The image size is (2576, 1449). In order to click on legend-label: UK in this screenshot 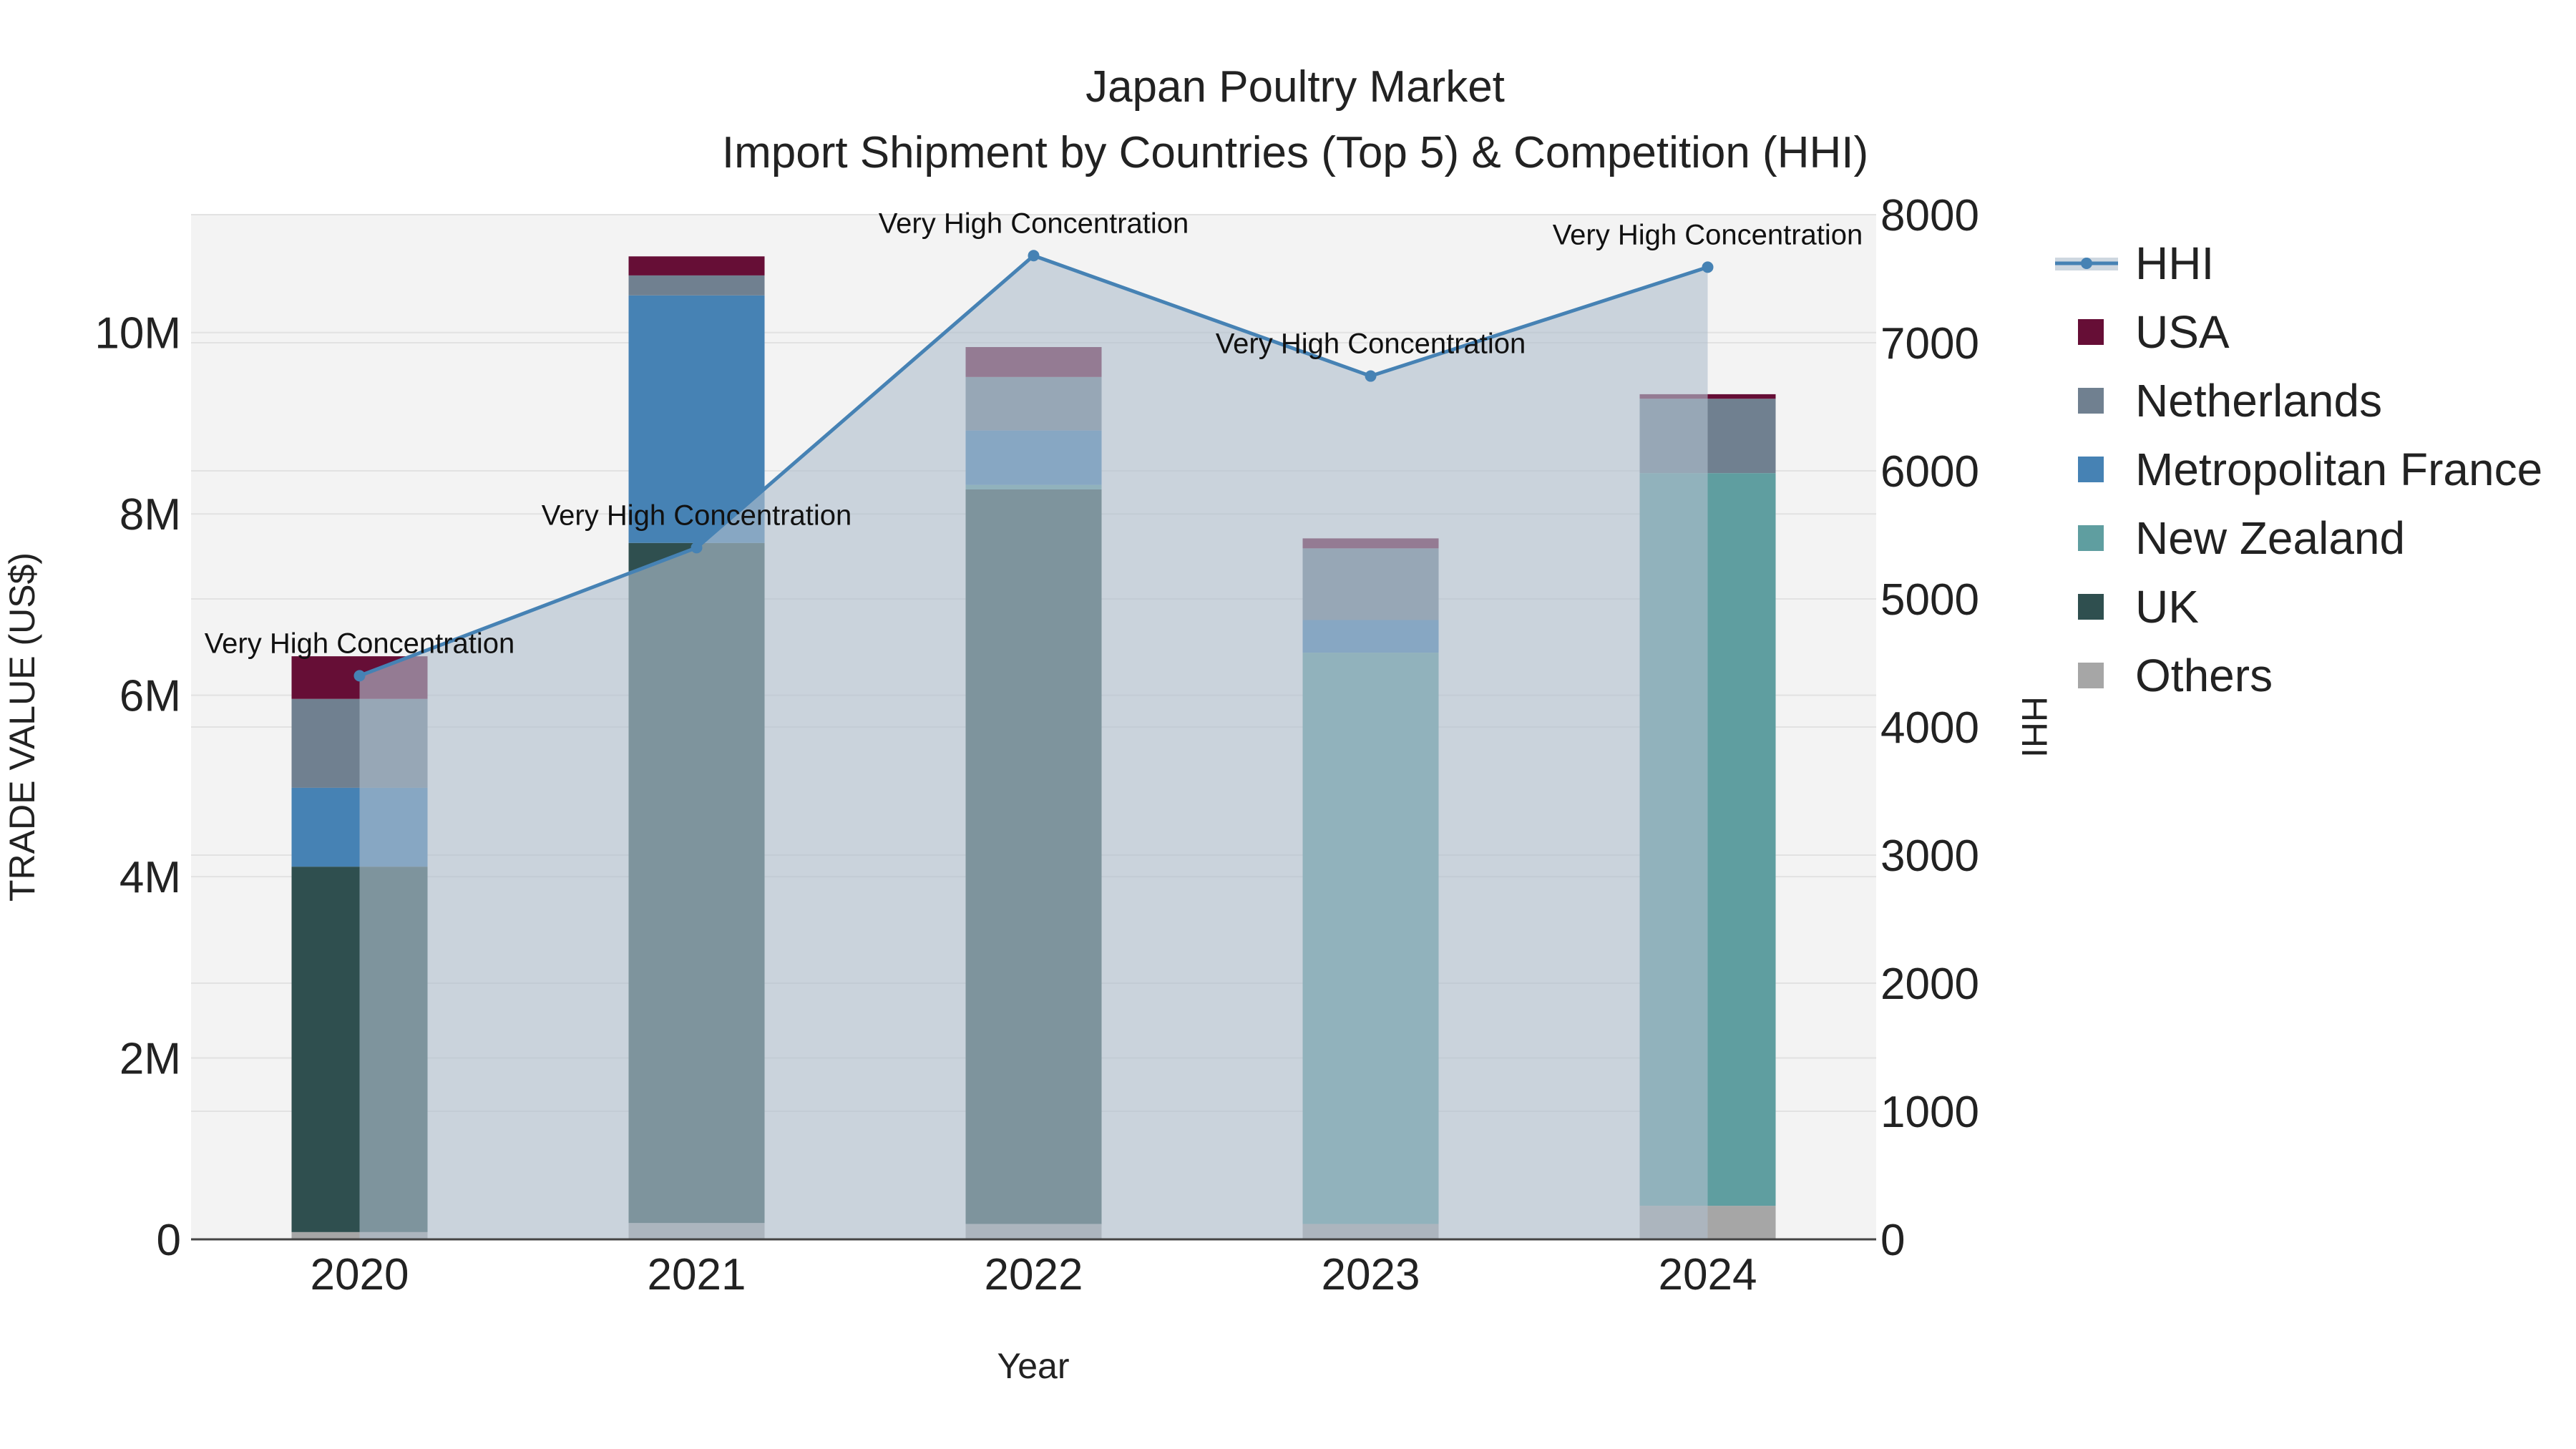, I will do `click(2167, 607)`.